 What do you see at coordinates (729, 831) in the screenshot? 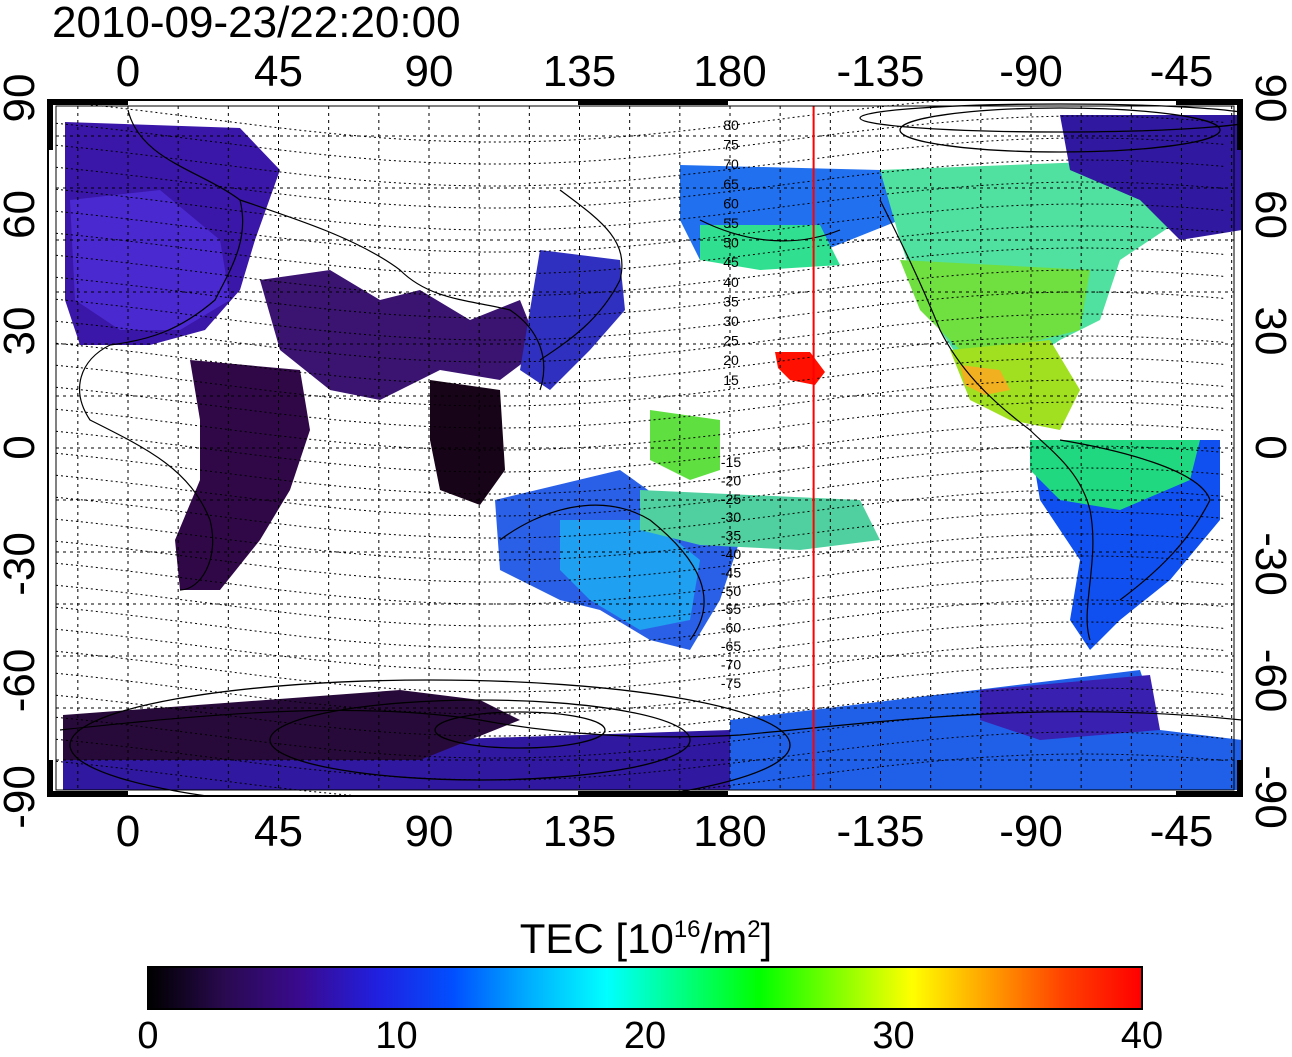
I see `x-tick-label-bottom: 180` at bounding box center [729, 831].